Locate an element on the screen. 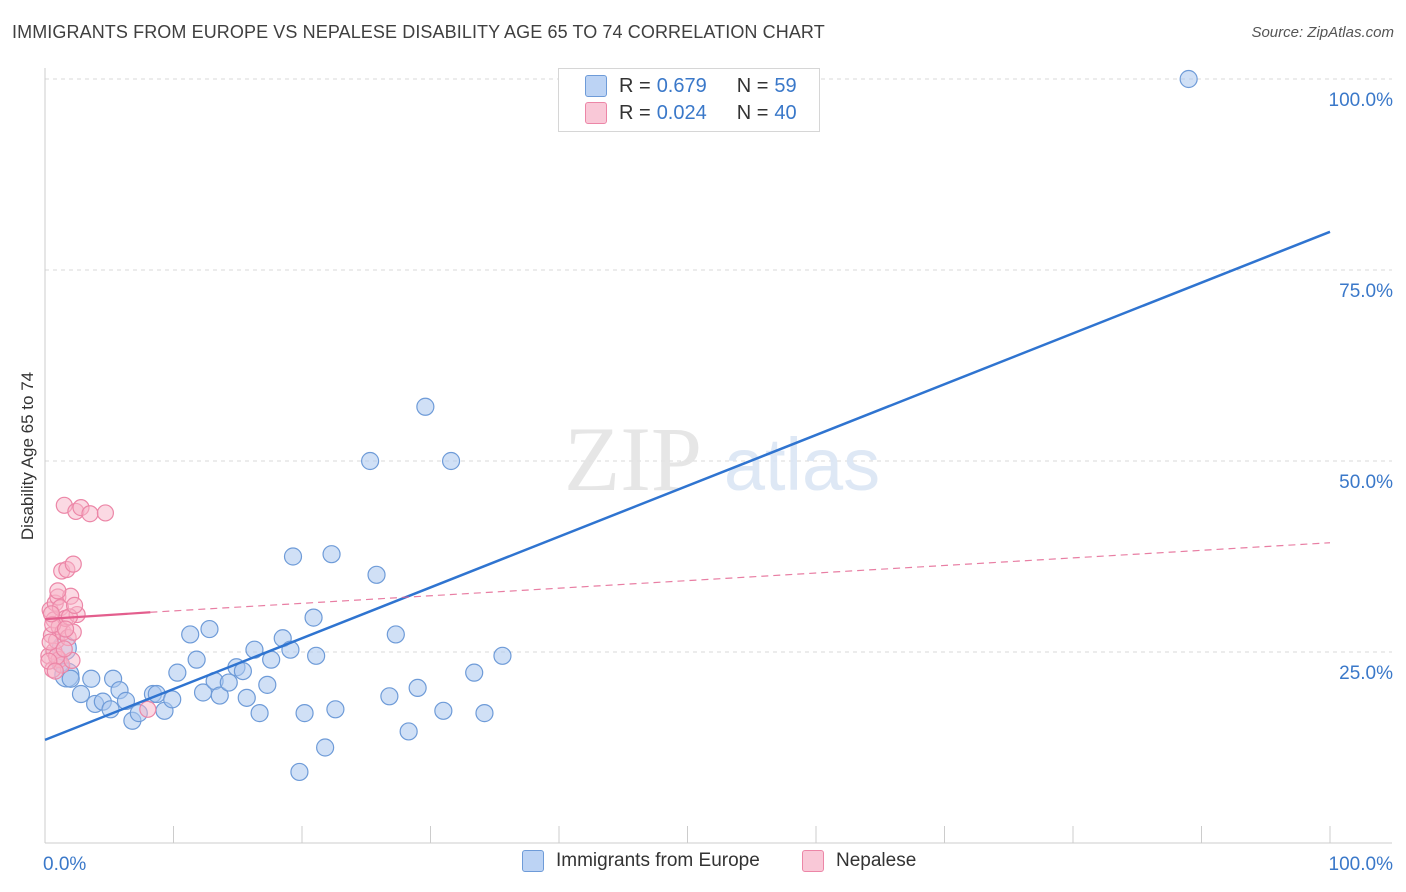  legend-row-pink: R = 0.024 N = 40 is located at coordinates (691, 113).